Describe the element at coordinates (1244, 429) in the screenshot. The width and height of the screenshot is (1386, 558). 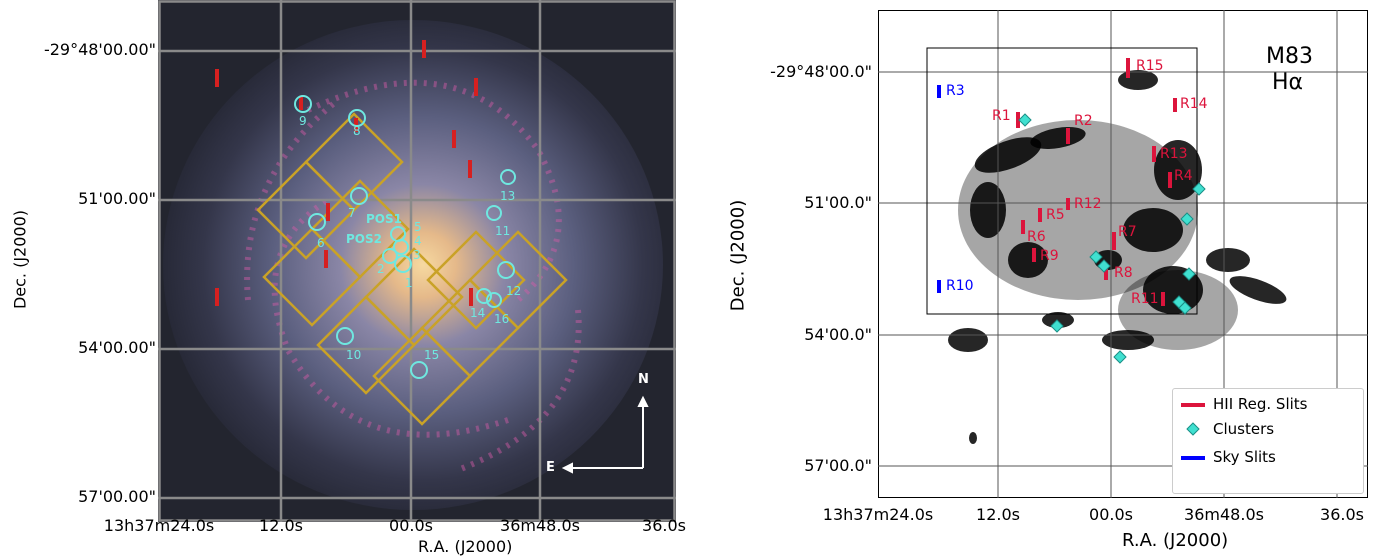
I see `legend-clusters-label: Clusters` at that location.